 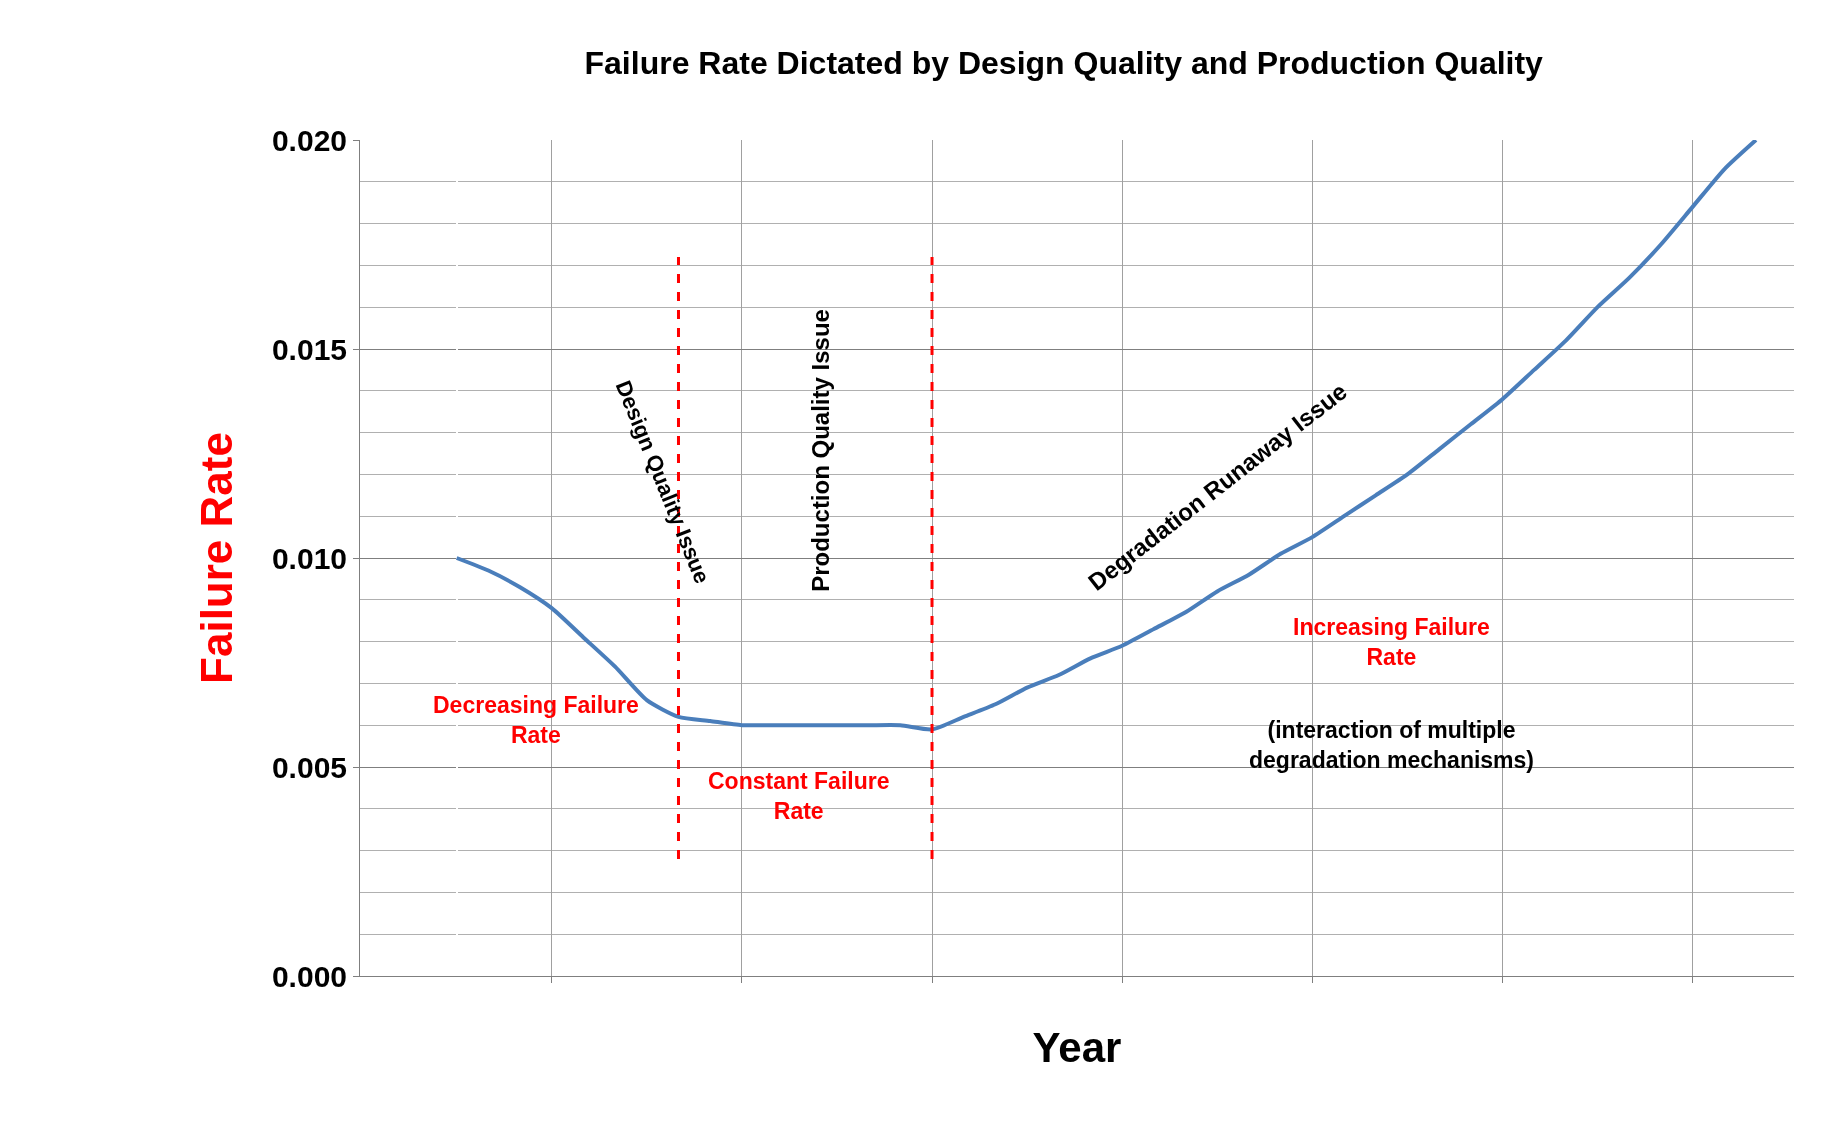 What do you see at coordinates (309, 976) in the screenshot?
I see `y-tick-label: 0.000` at bounding box center [309, 976].